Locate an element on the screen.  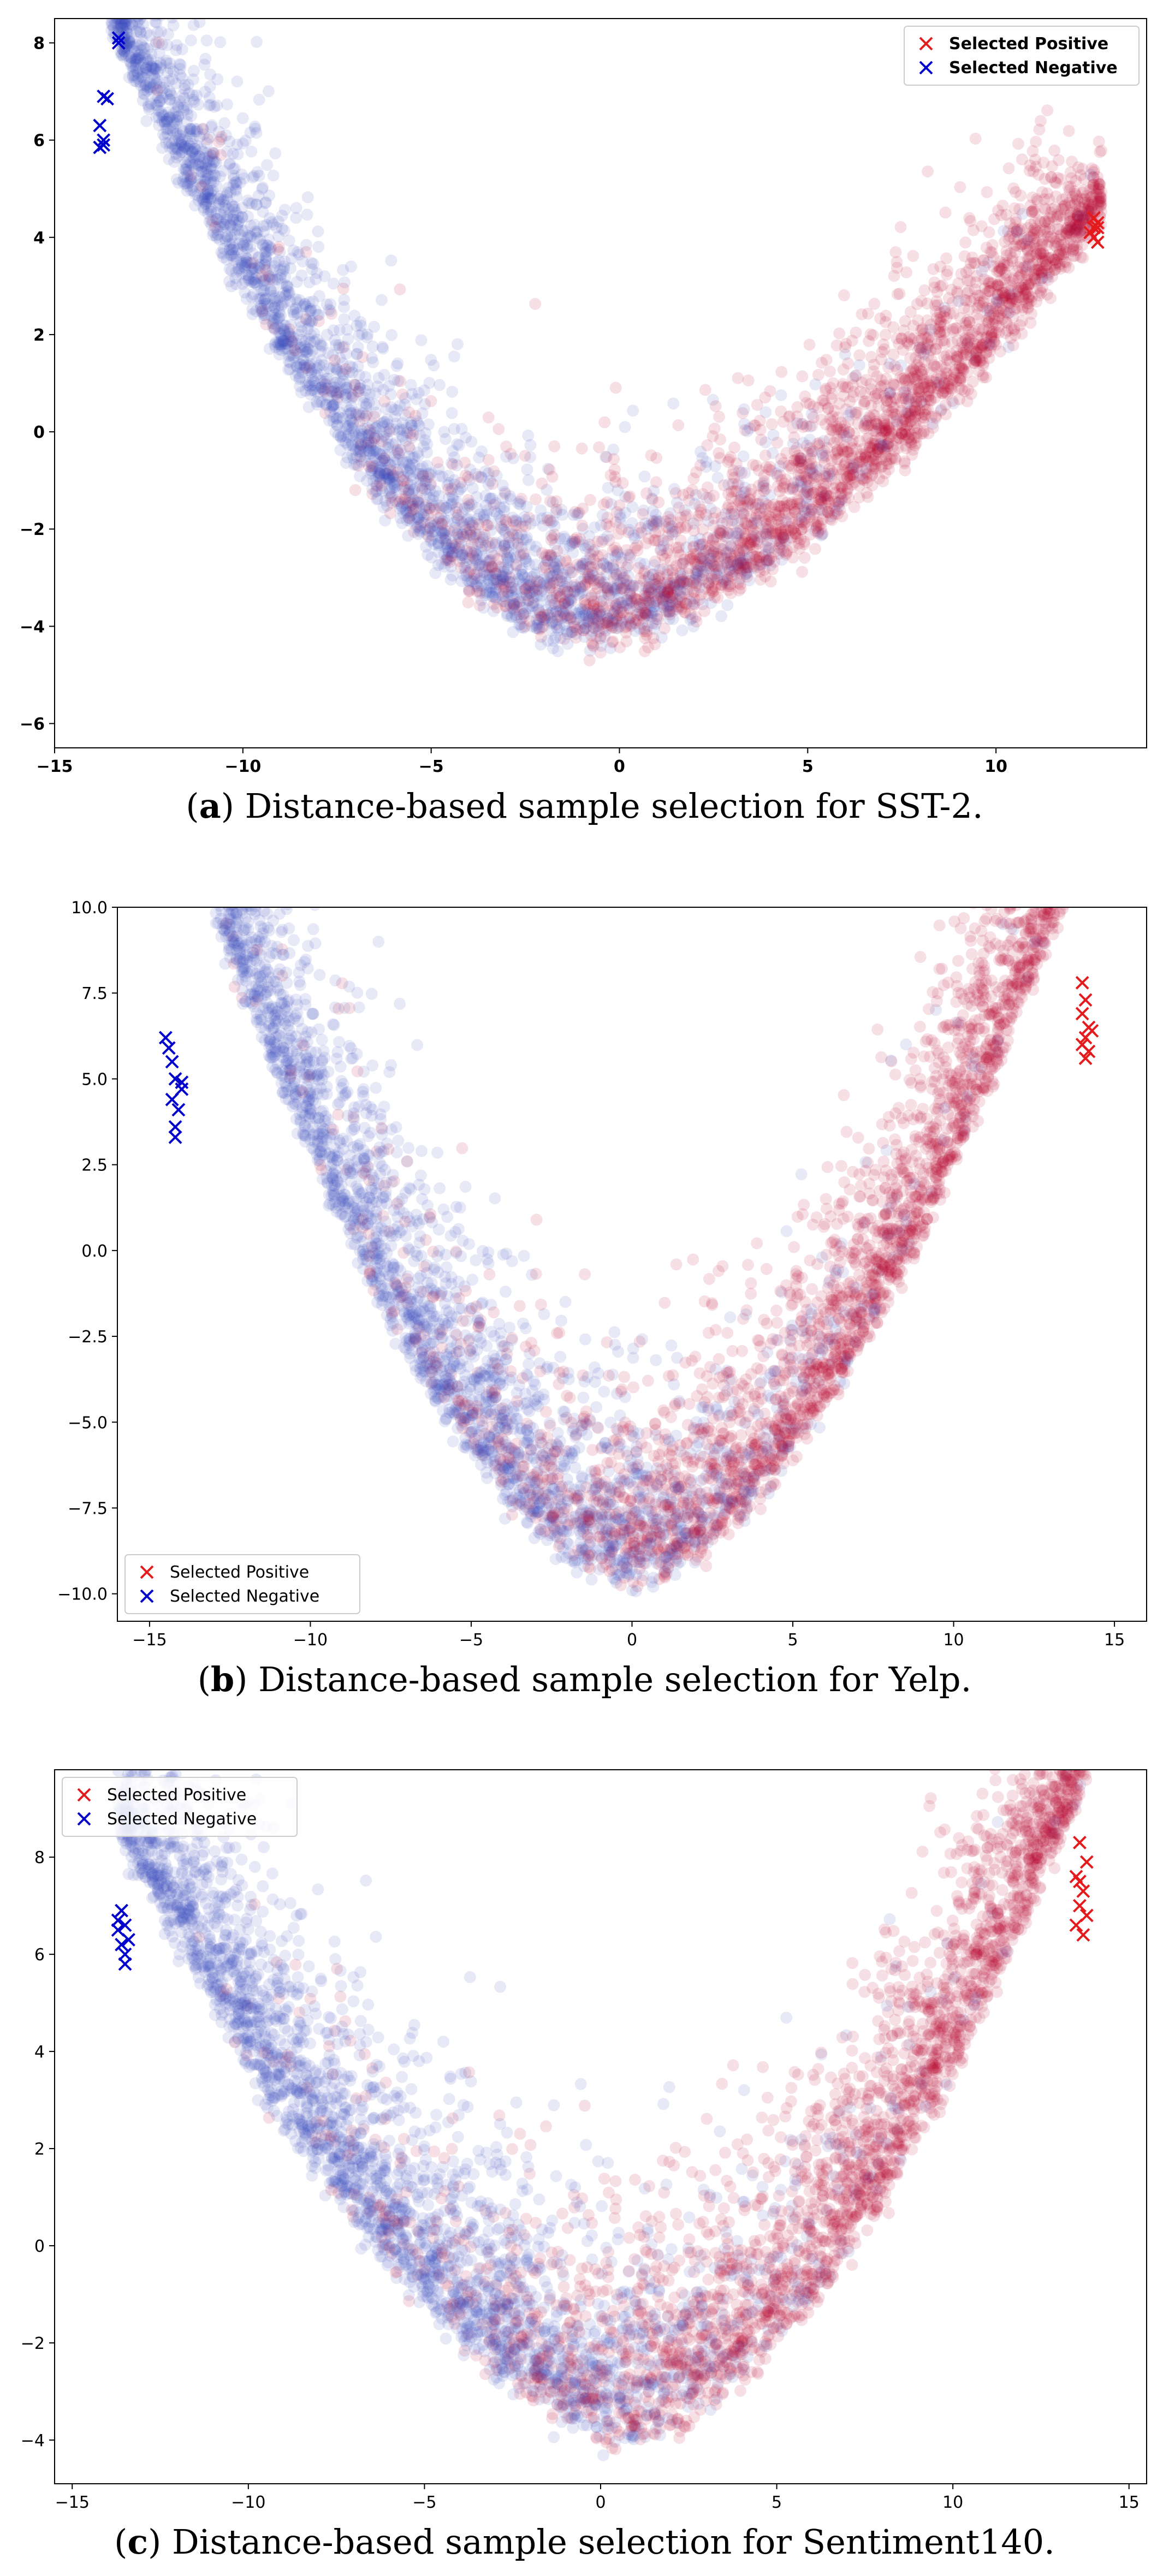
y-tick-label: 4 is located at coordinates (39, 238).